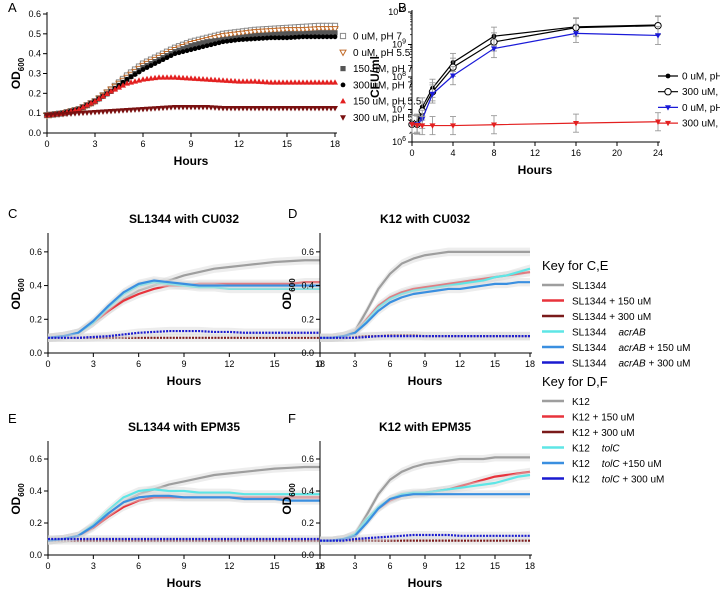  What do you see at coordinates (631, 348) in the screenshot?
I see `key-label: SL1344 acrAB + 150 uM` at bounding box center [631, 348].